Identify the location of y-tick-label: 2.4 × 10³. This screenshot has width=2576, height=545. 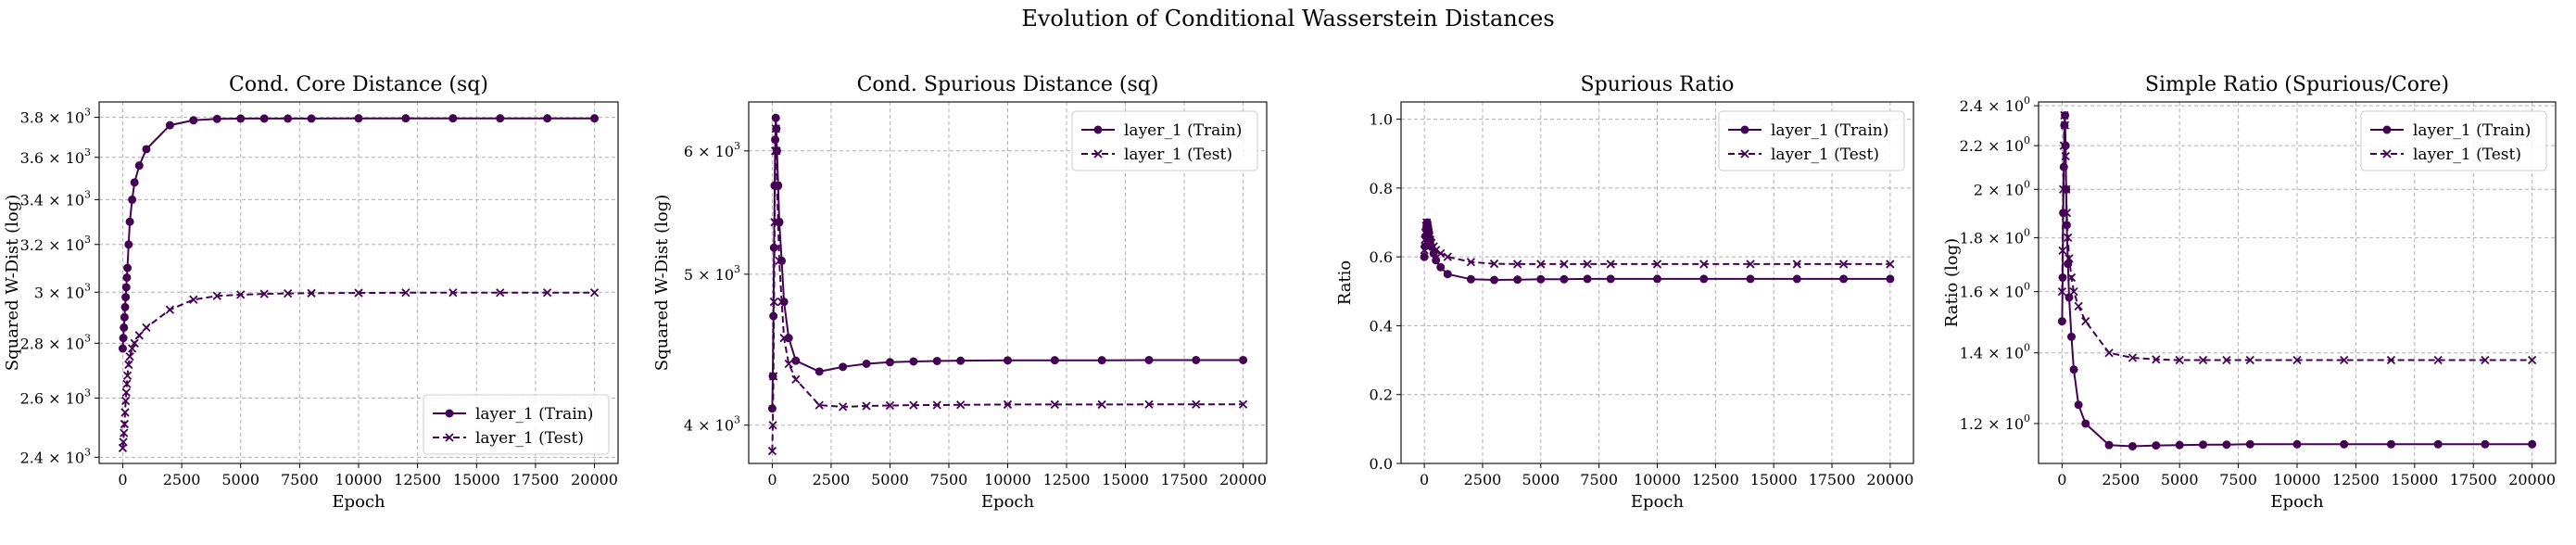
(55, 456).